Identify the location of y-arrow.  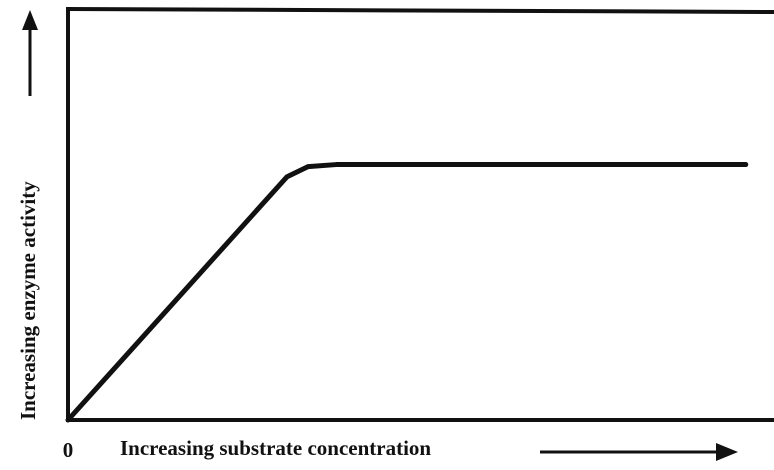
(30, 53).